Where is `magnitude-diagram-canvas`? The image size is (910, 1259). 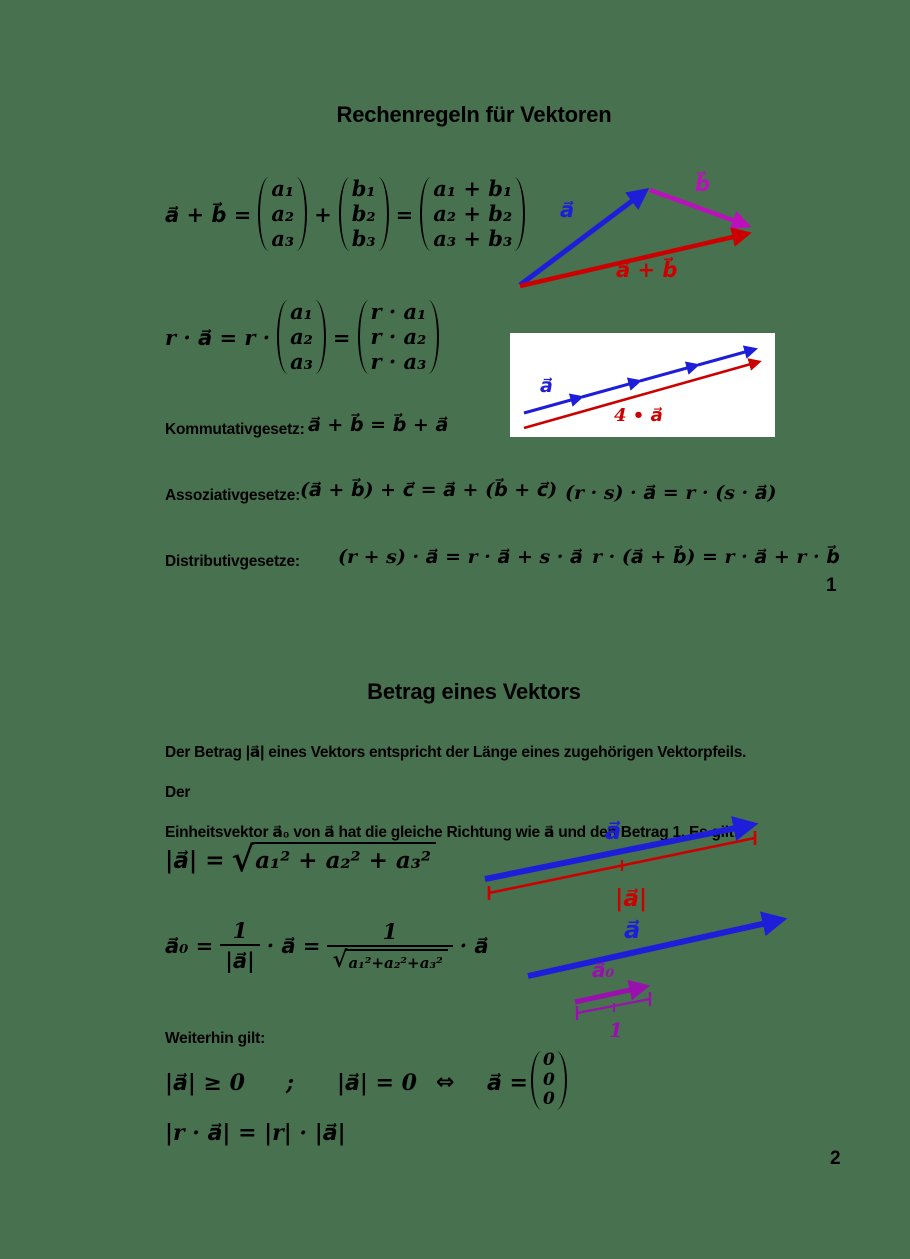
magnitude-diagram-canvas is located at coordinates (621, 858).